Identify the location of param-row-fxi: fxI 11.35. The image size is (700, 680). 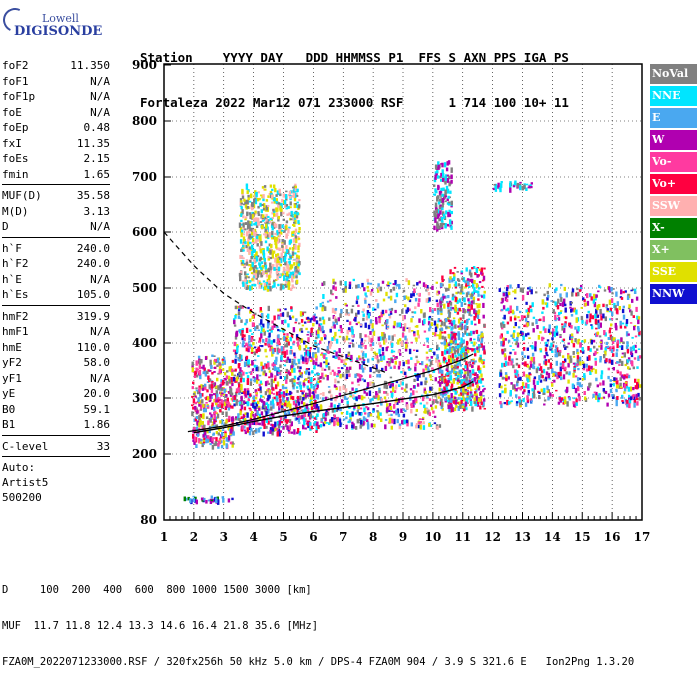
(56, 144).